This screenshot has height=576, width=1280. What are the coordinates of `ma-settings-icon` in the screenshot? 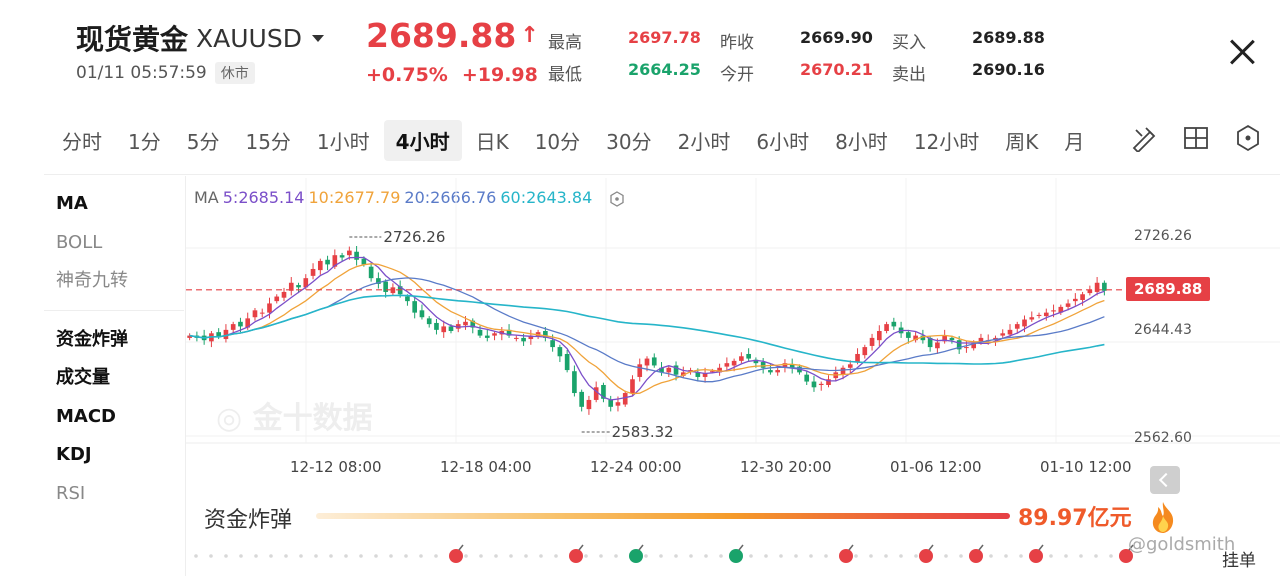 It's located at (617, 199).